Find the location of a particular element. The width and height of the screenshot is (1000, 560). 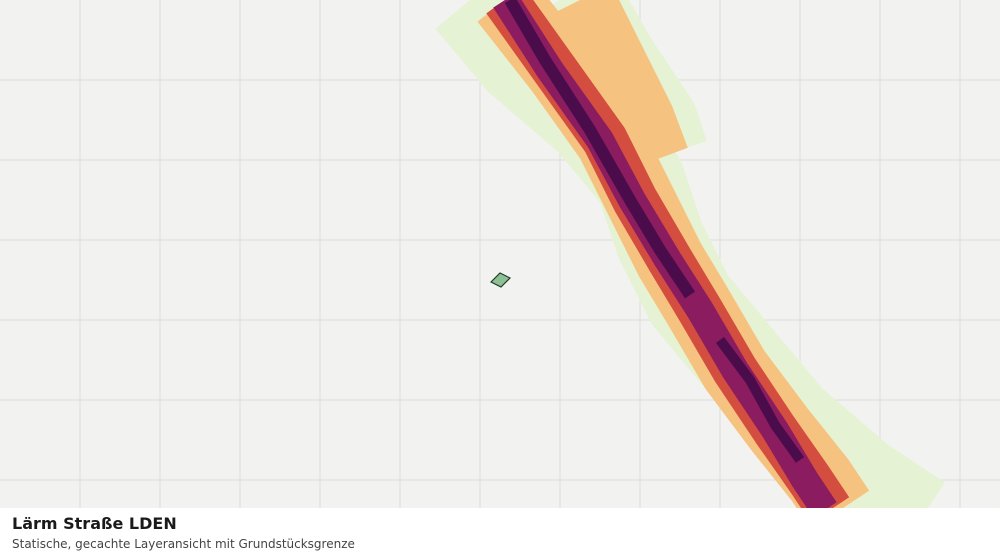

parcel-boundary is located at coordinates (500, 280).